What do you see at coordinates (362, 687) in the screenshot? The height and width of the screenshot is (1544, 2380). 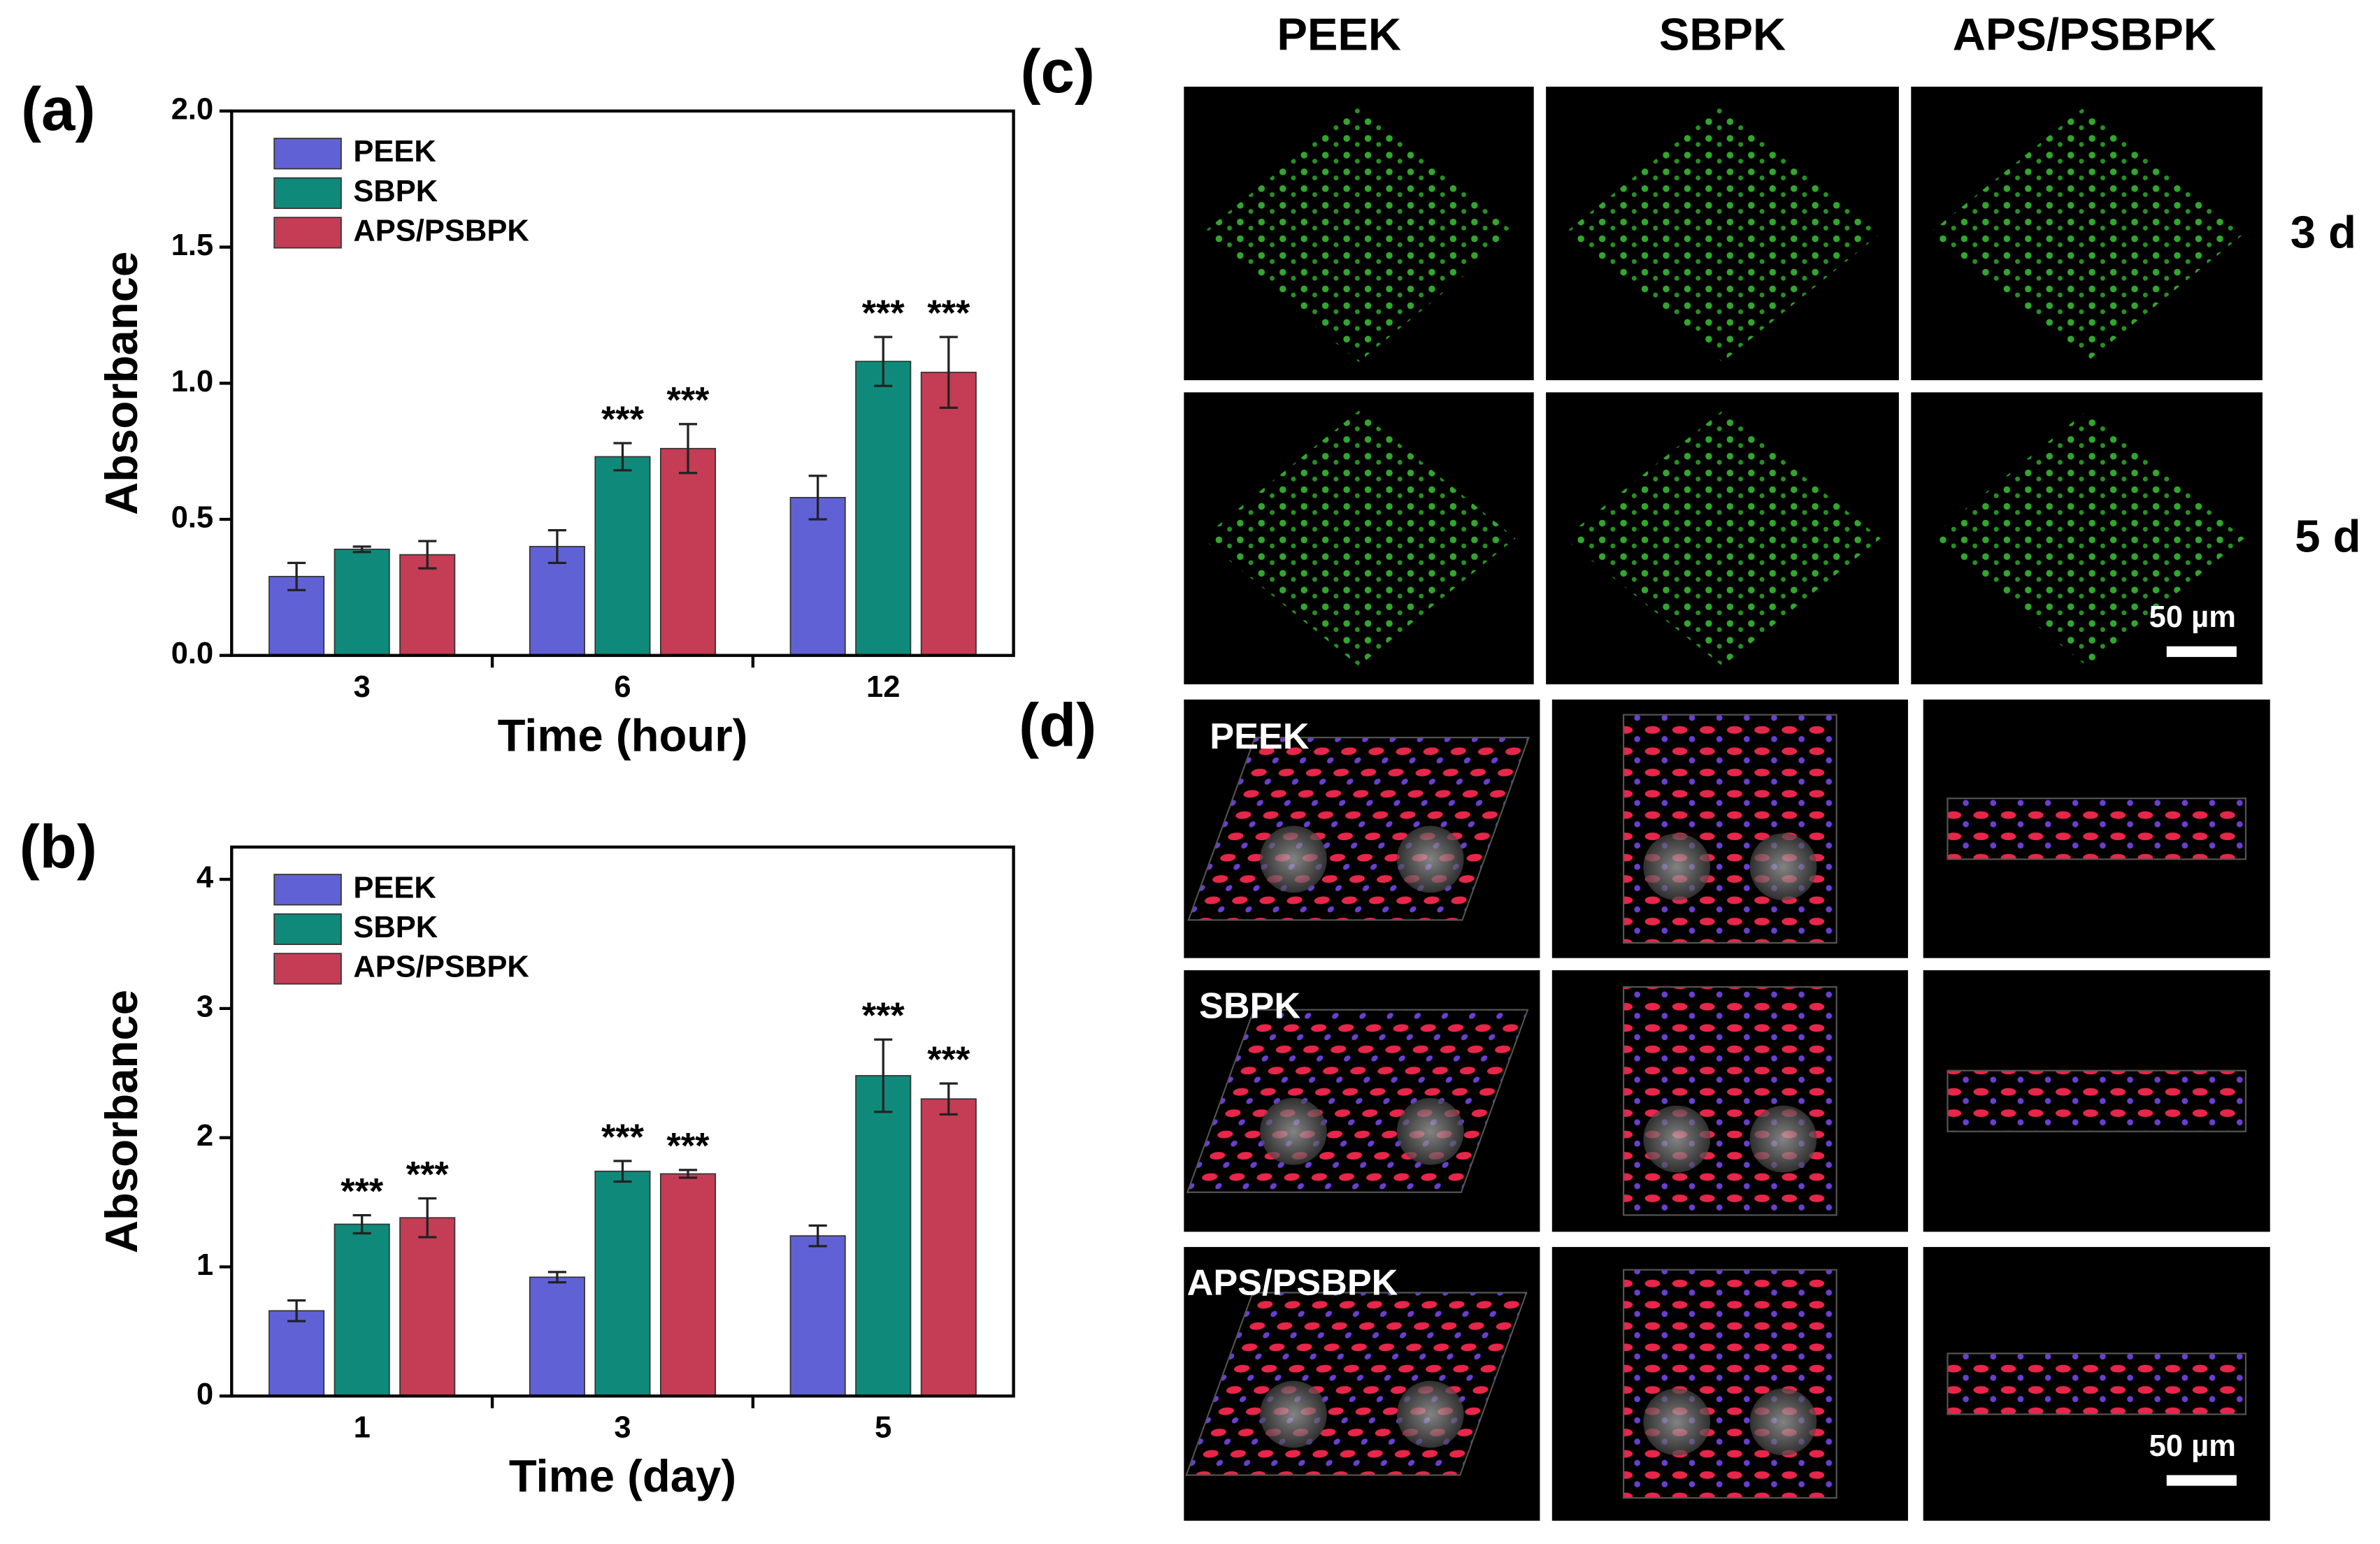 I see `x-tick-label: 3` at bounding box center [362, 687].